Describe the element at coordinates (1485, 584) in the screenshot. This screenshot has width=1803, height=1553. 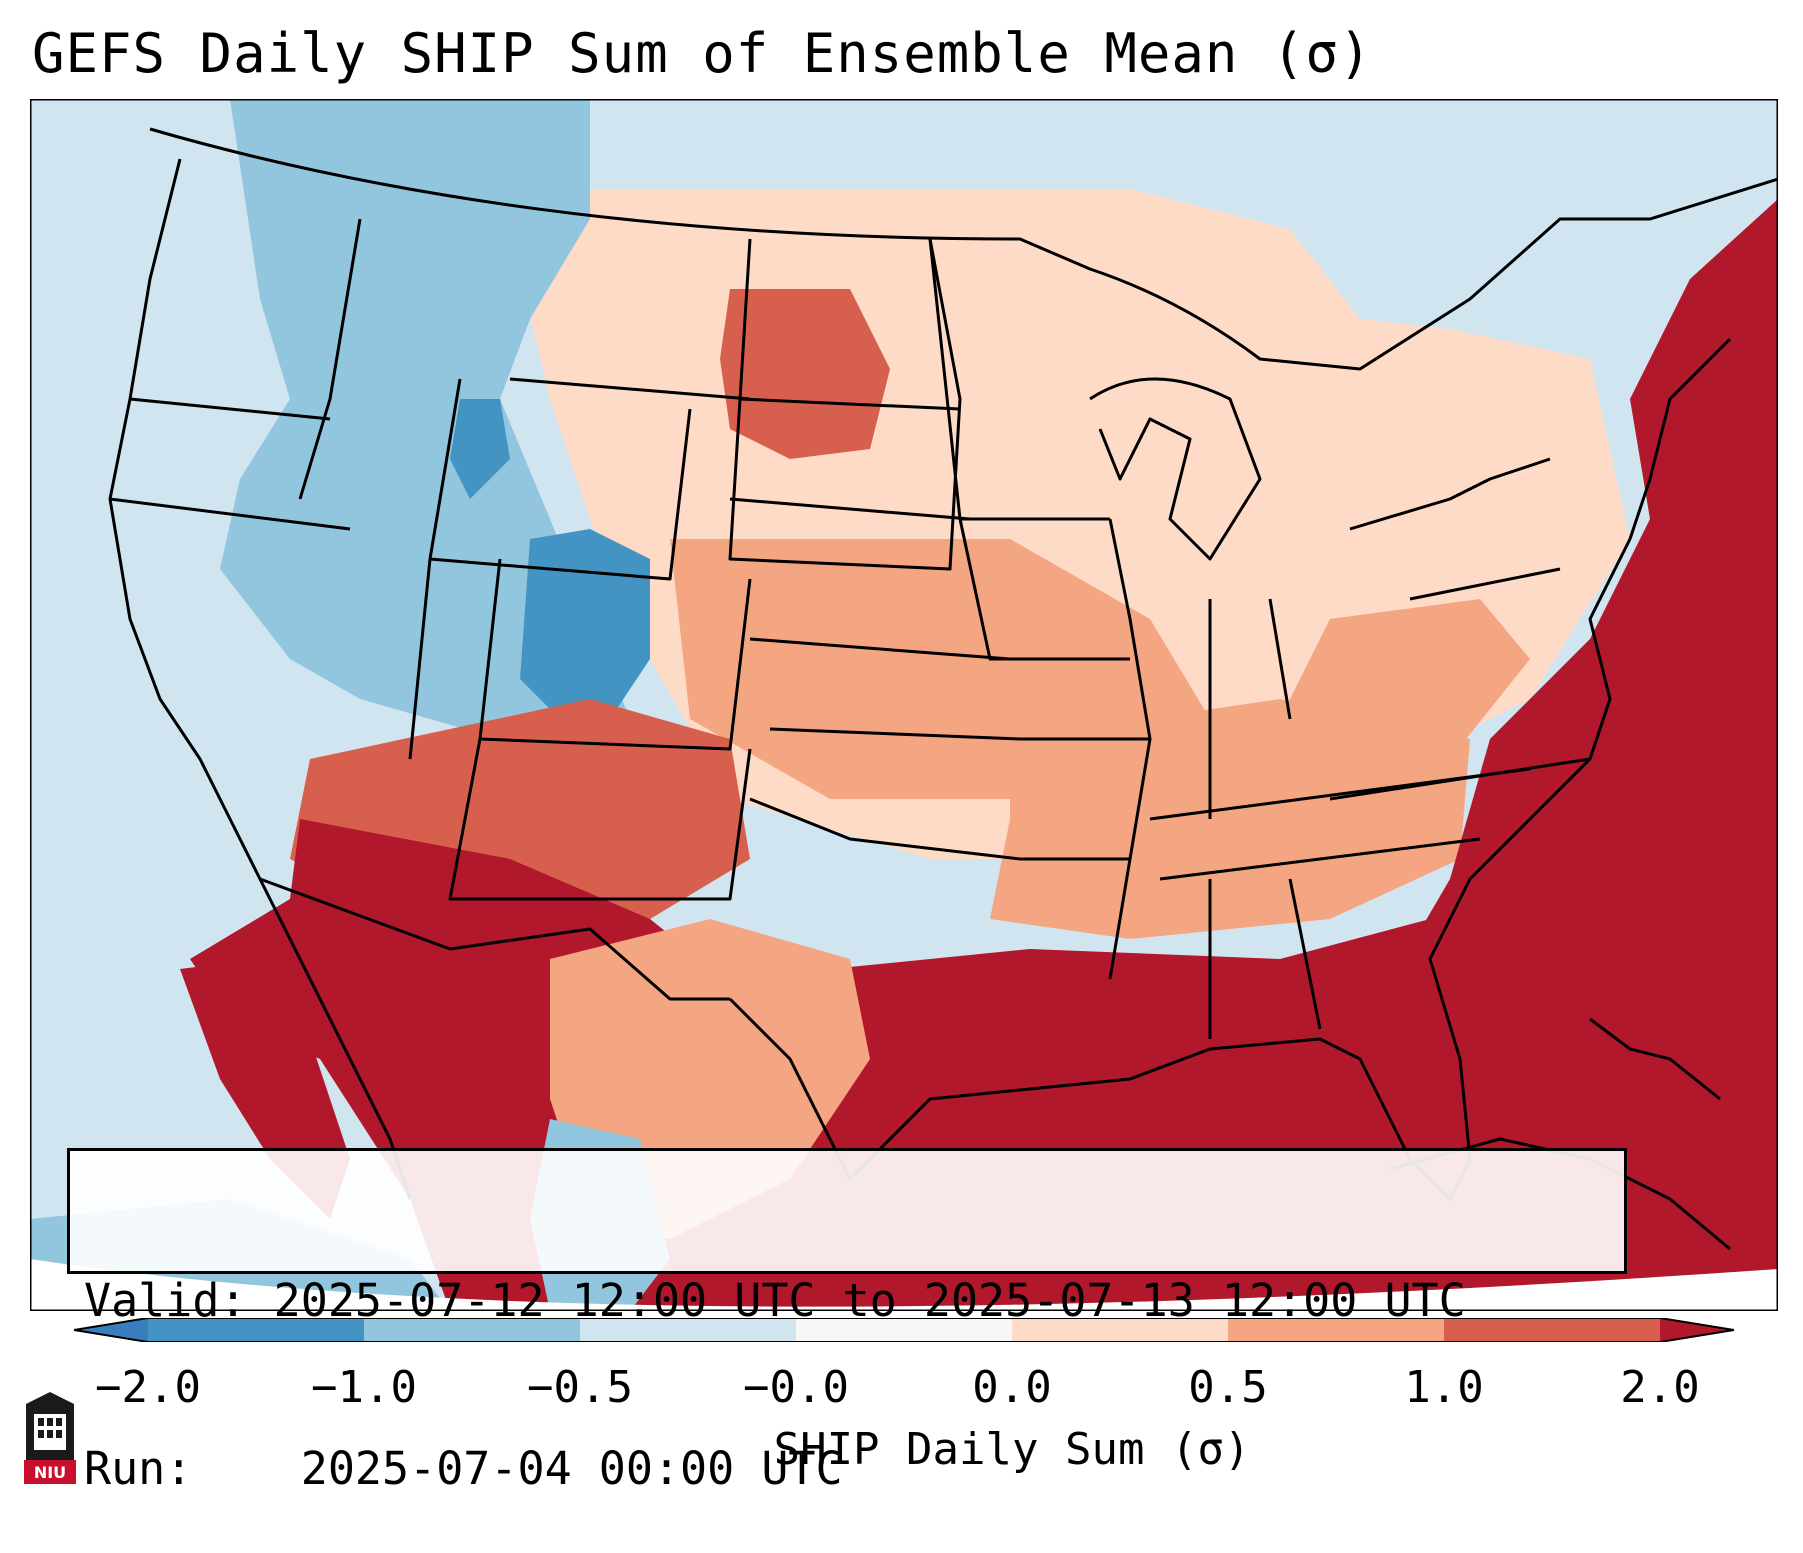
I see `pa-ny` at that location.